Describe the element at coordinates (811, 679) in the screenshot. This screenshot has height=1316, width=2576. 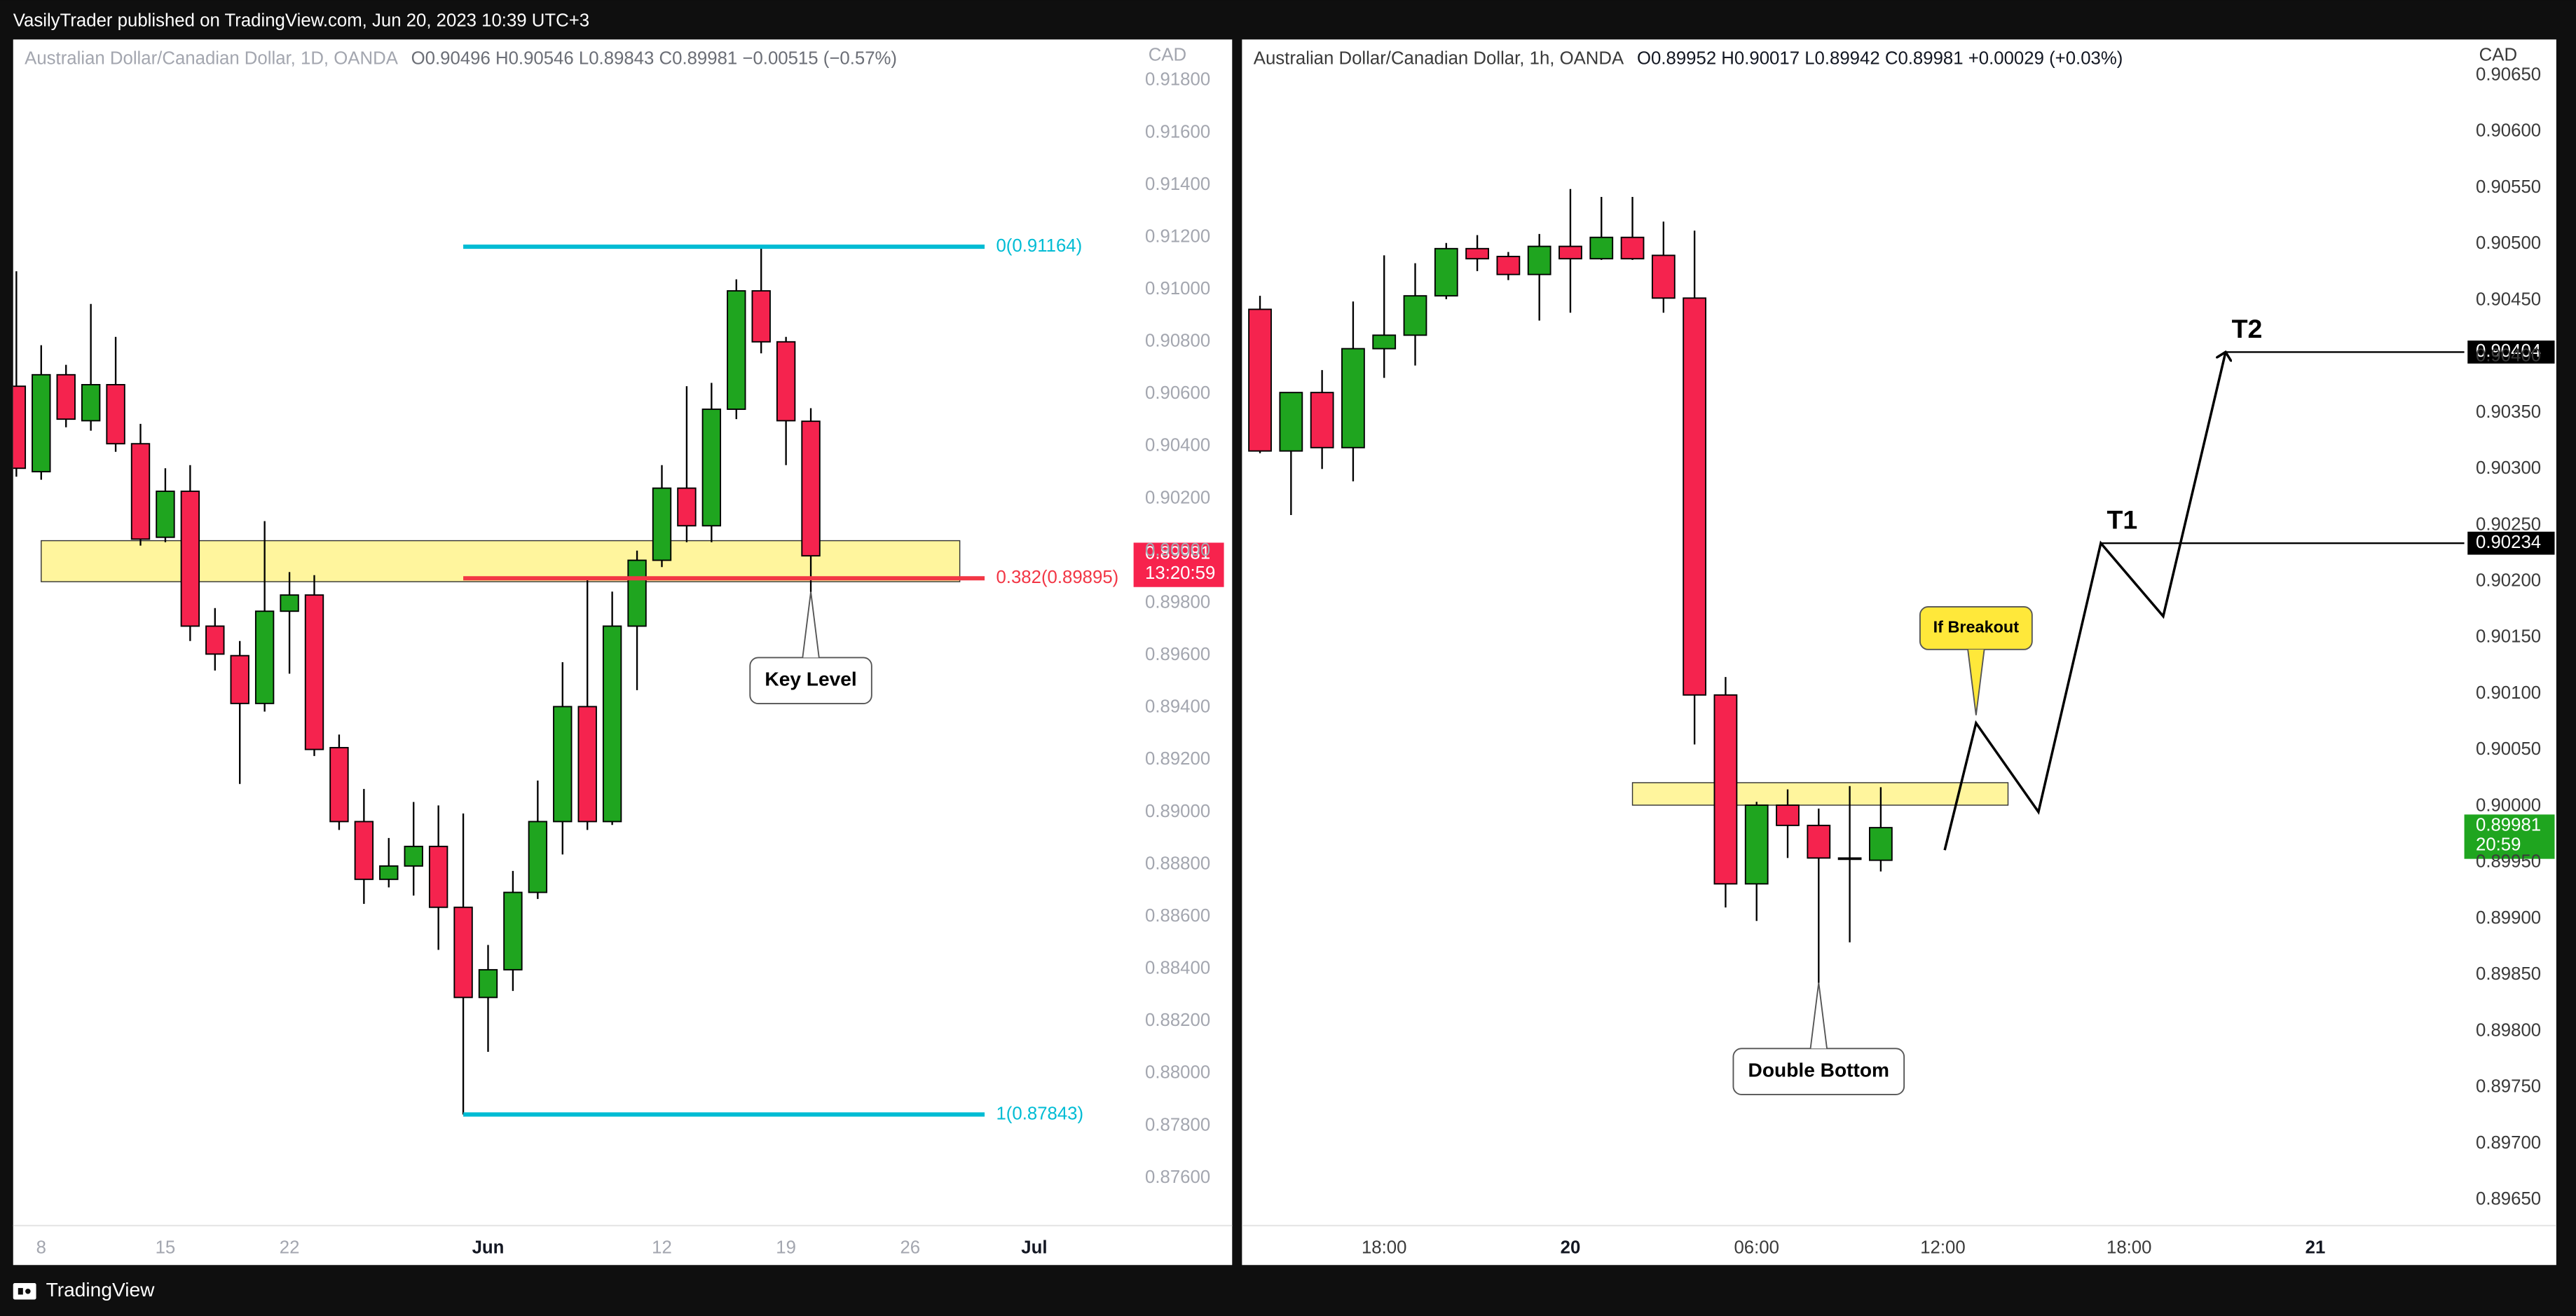
I see `callout-text: Key Level` at that location.